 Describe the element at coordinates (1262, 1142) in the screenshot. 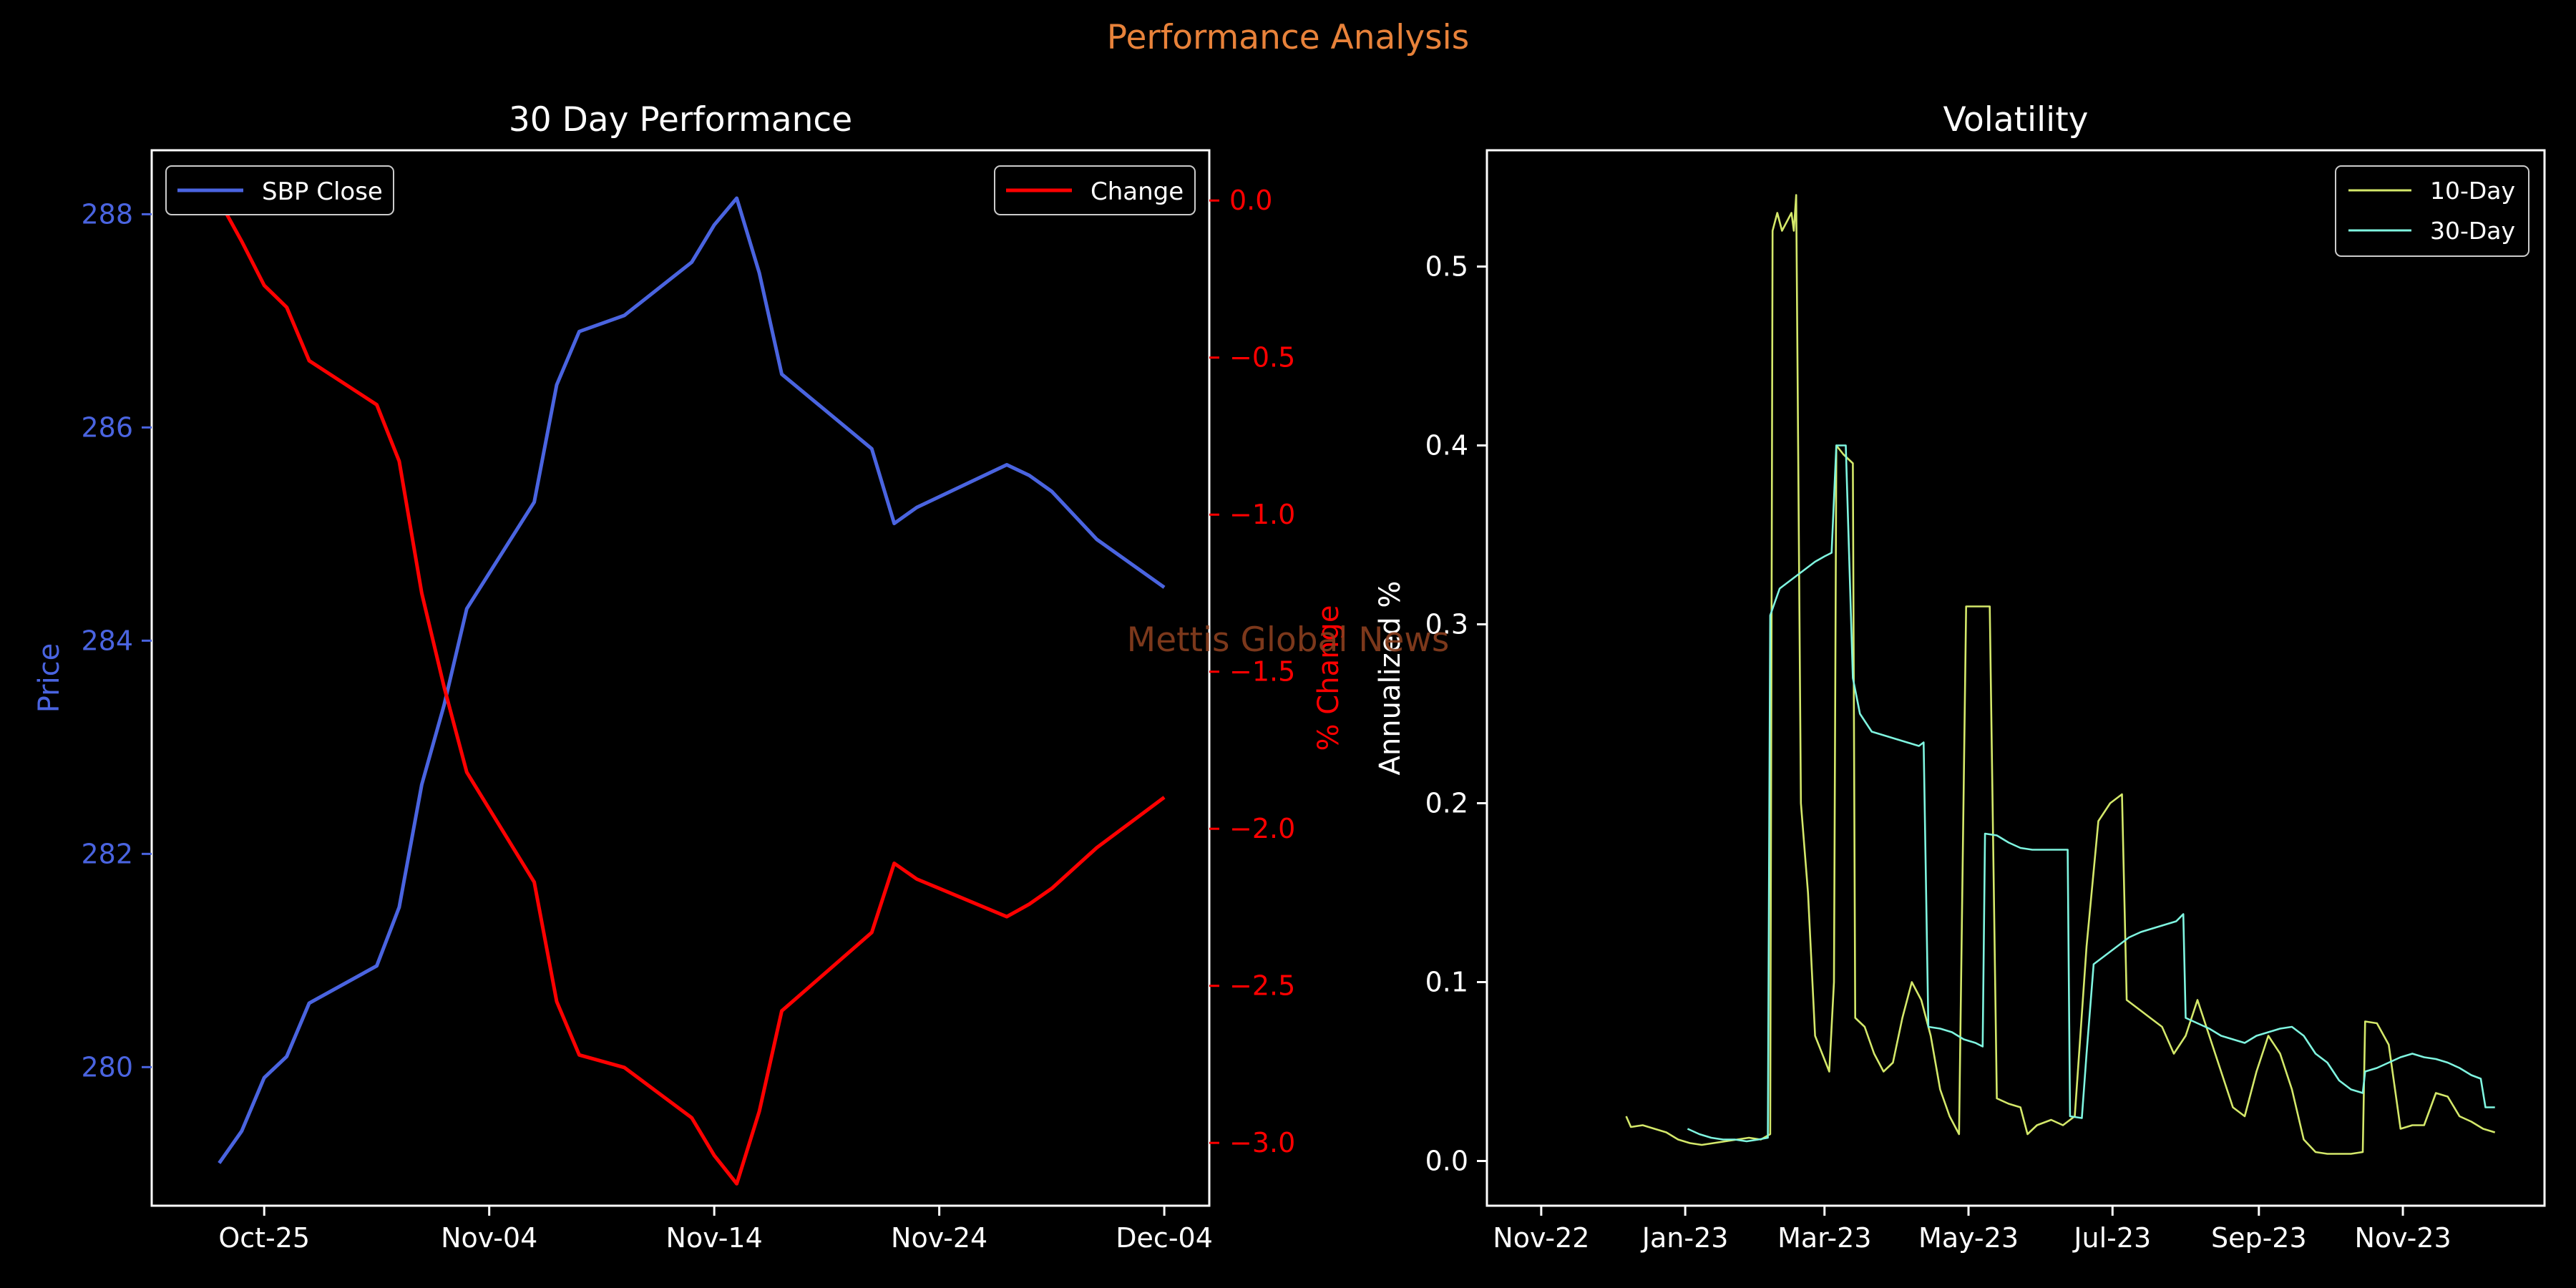

I see `y-right-tick-label: −3.0` at that location.